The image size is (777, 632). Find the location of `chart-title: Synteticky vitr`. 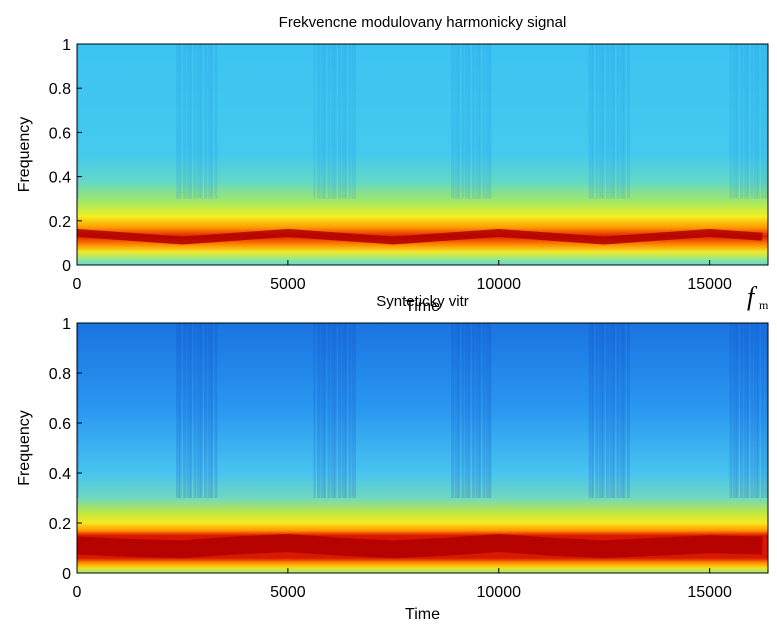

chart-title: Synteticky vitr is located at coordinates (422, 301).